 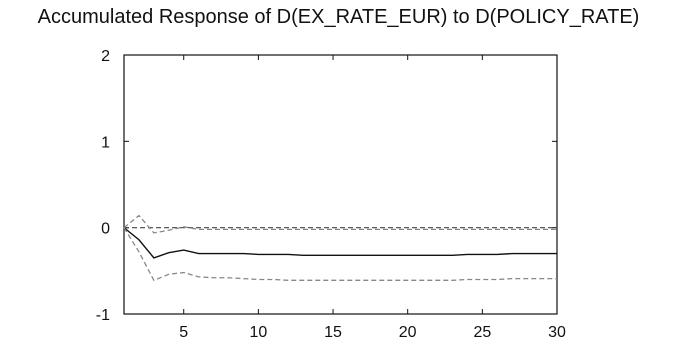 What do you see at coordinates (482, 332) in the screenshot?
I see `x-tick-label: 25` at bounding box center [482, 332].